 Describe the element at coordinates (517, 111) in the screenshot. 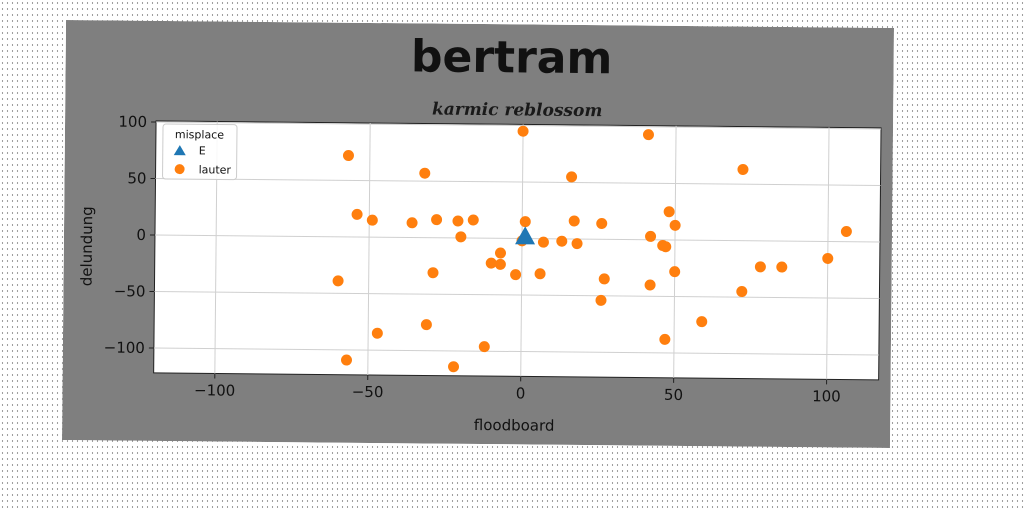

I see `chart-subtitle: karmic reblossom` at that location.